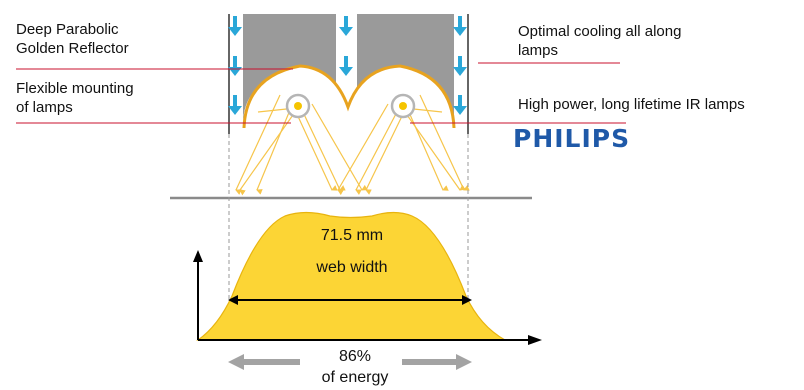 The image size is (804, 390). What do you see at coordinates (599, 41) in the screenshot?
I see `cooling-label: Optimal cooling all along lamps` at bounding box center [599, 41].